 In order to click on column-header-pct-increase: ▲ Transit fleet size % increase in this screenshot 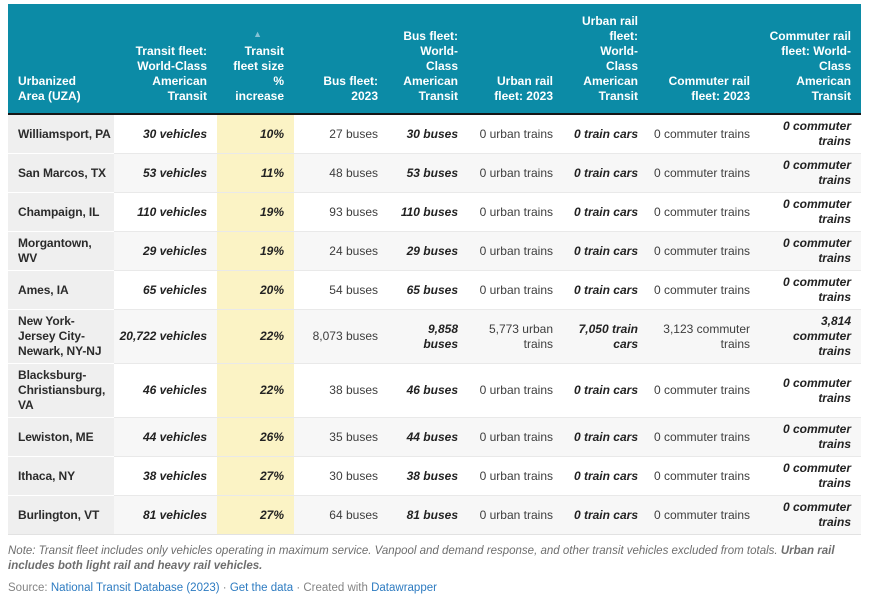, I will do `click(255, 59)`.